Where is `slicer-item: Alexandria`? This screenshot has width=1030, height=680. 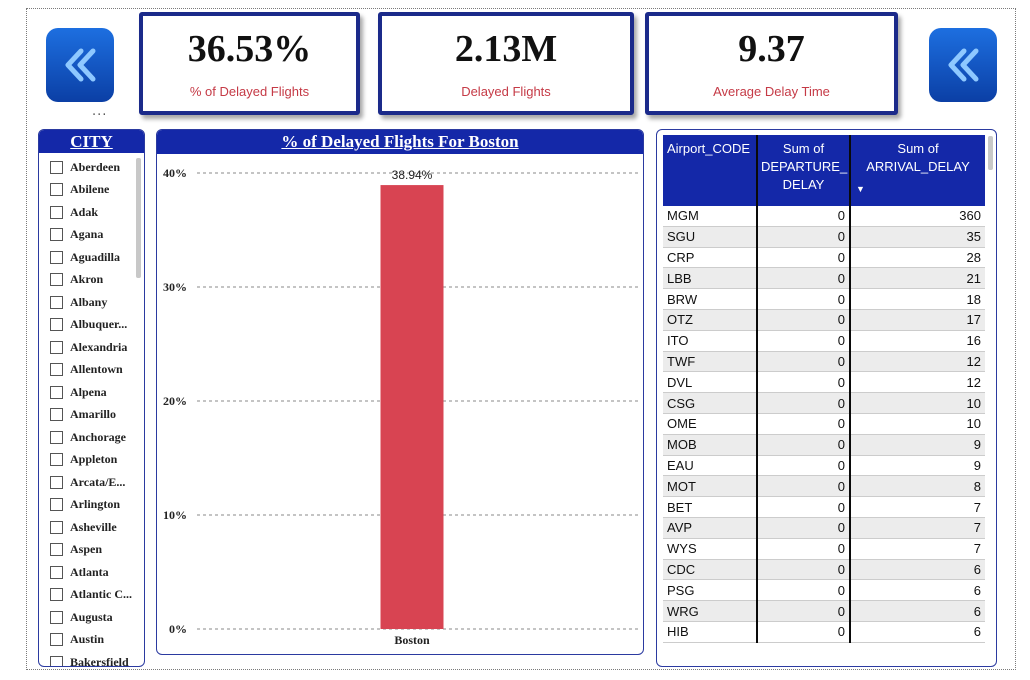 slicer-item: Alexandria is located at coordinates (91, 347).